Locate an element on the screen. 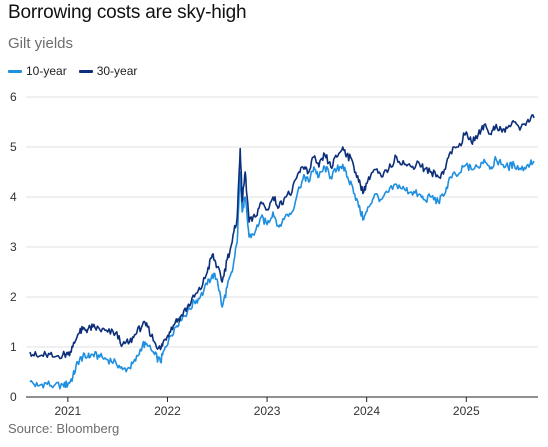 This screenshot has height=447, width=548. x-tick-label: 2021 is located at coordinates (67, 411).